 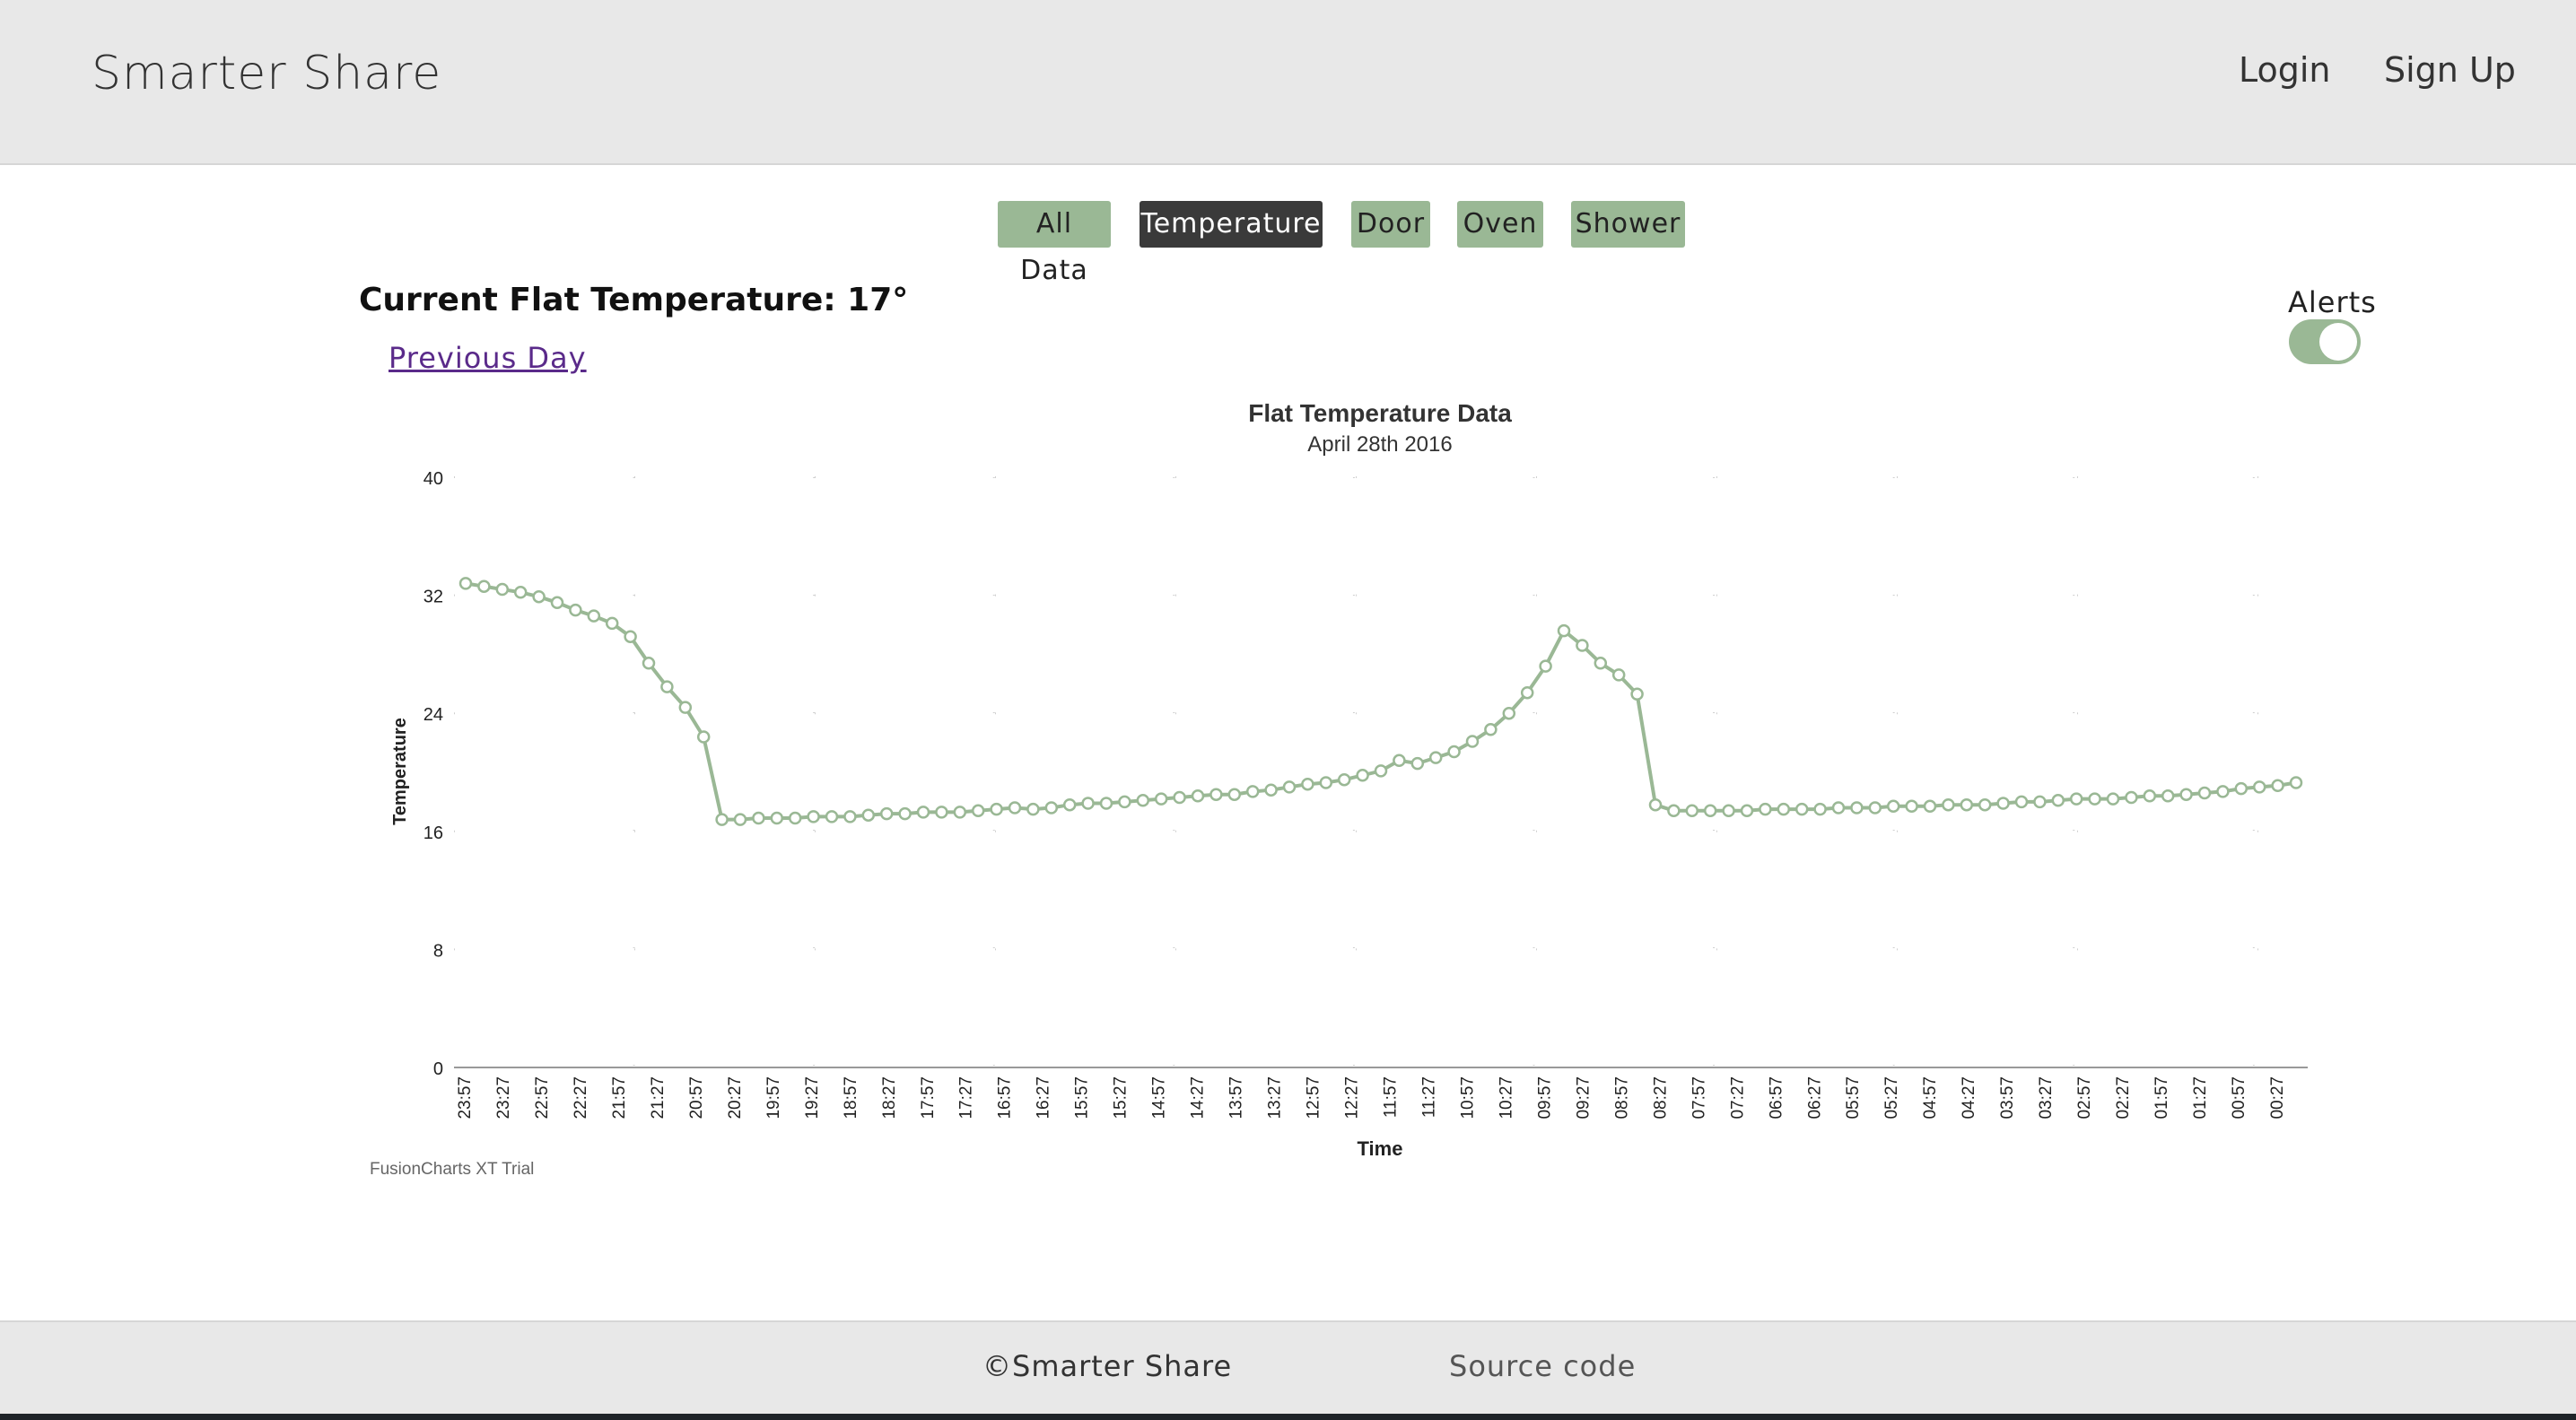 I want to click on tab-all-data: All Data, so click(x=1054, y=243).